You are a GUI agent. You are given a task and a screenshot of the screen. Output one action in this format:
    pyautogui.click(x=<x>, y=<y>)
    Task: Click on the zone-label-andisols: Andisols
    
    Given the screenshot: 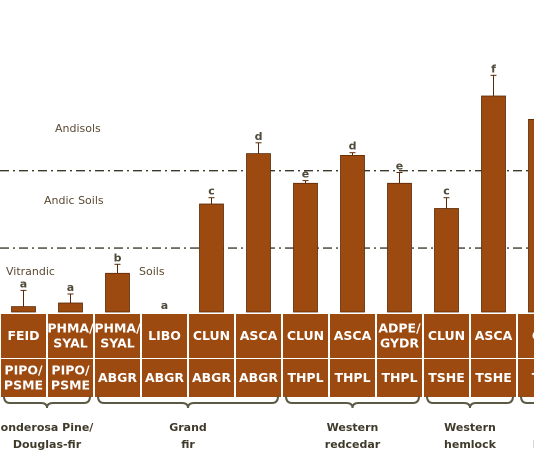 What is the action you would take?
    pyautogui.click(x=78, y=128)
    